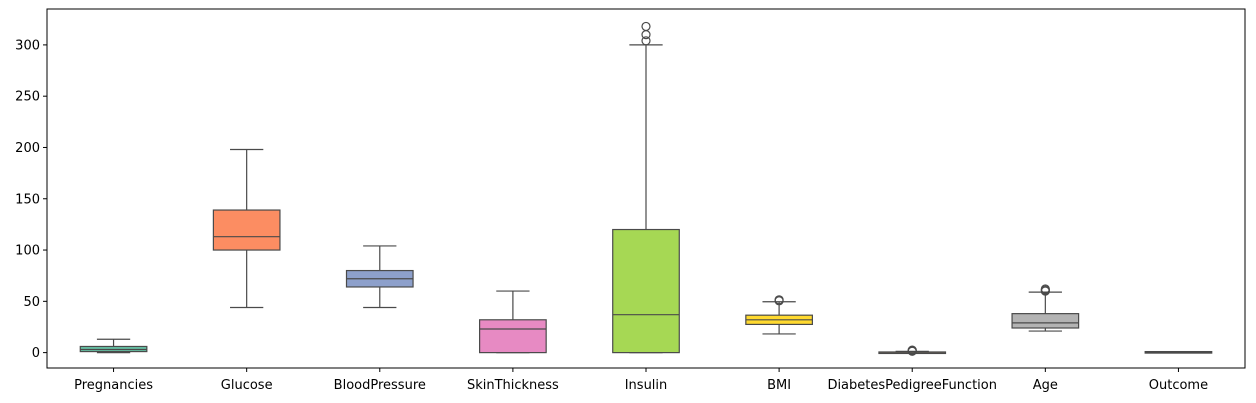  I want to click on y-axis: 0 50 100 150 200 250 300, so click(31, 199).